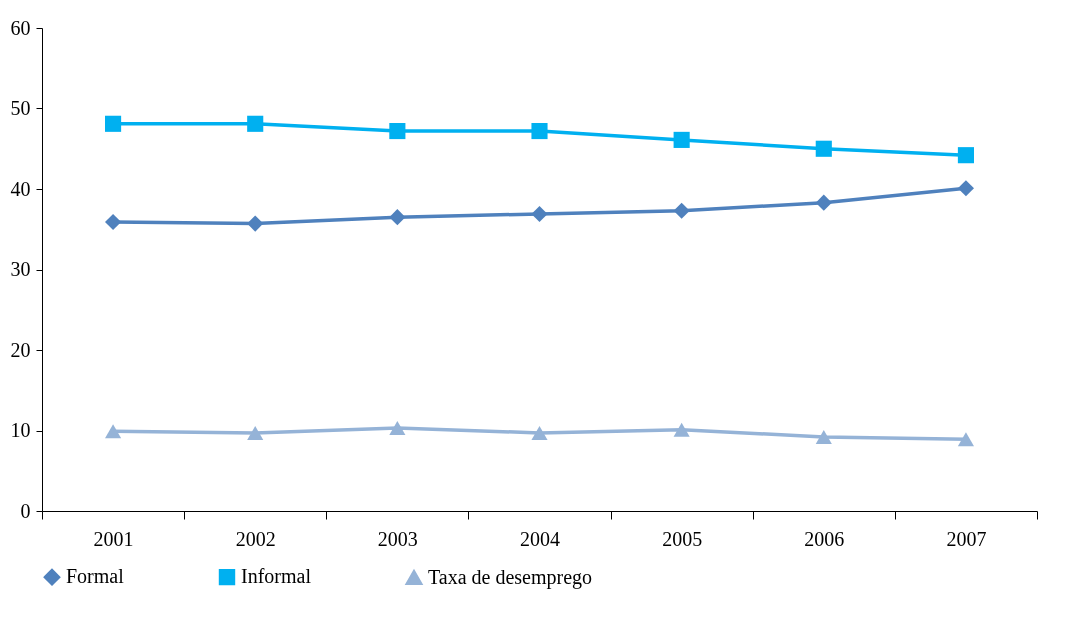  I want to click on y-tick-label: 60, so click(20, 27).